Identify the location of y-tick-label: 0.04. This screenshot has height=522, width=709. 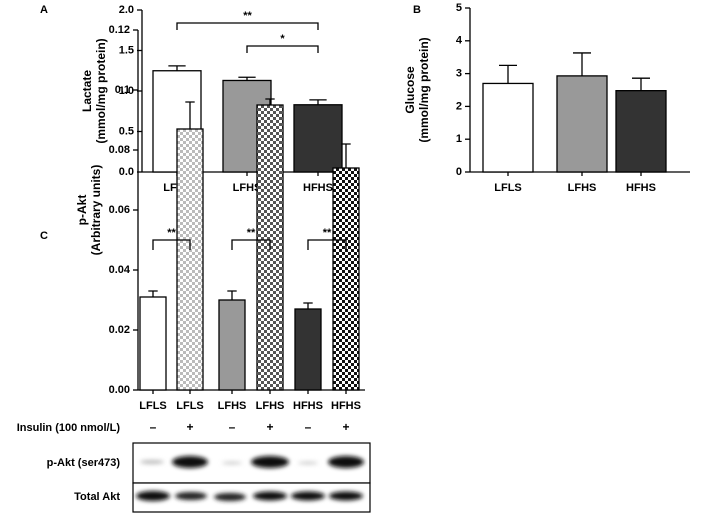
(120, 270).